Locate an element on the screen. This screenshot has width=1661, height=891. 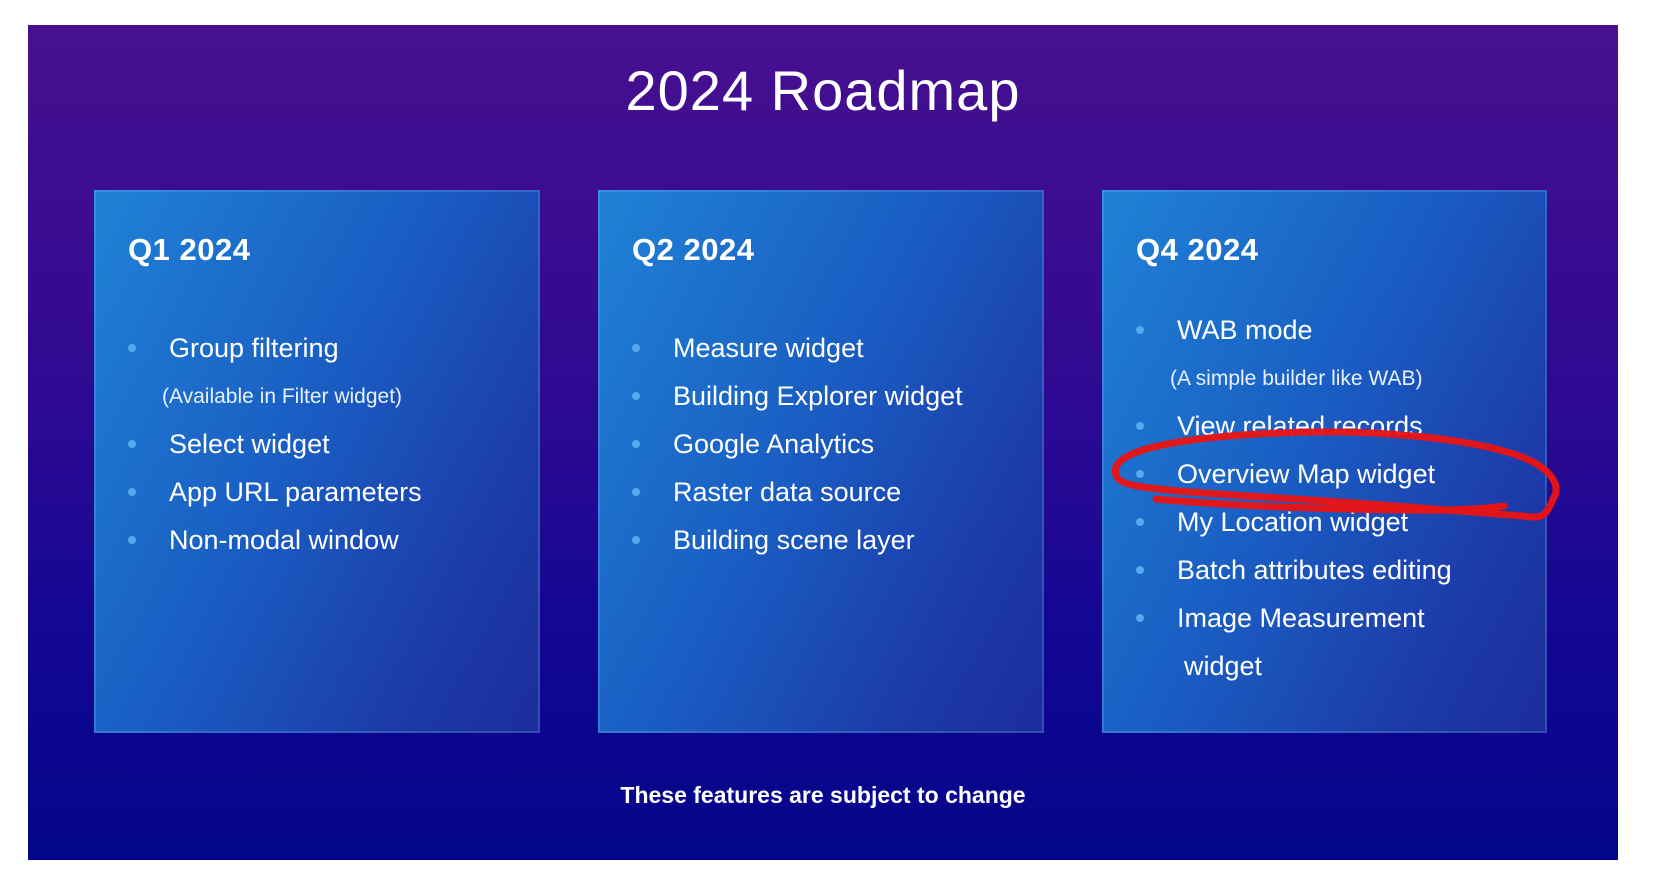
feature-item: App URL parameters is located at coordinates (334, 492).